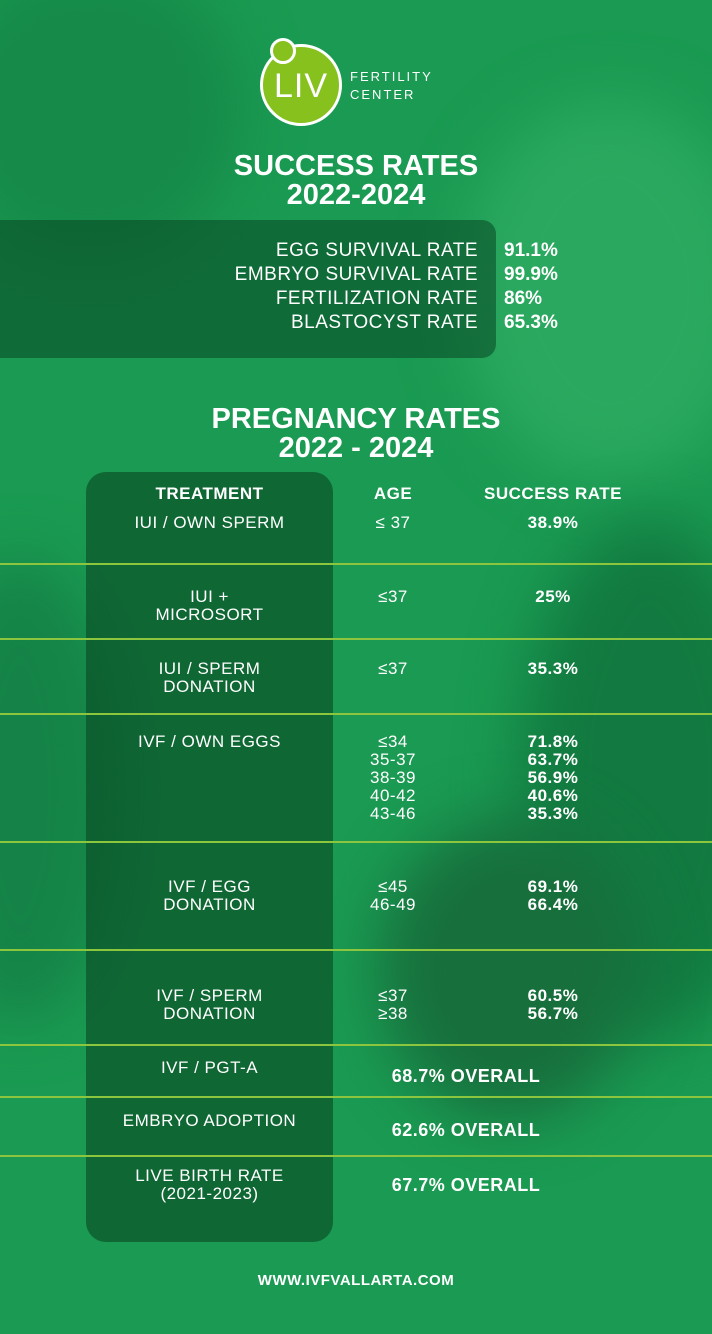 The height and width of the screenshot is (1334, 712). I want to click on cell-line: IVF / SPERM, so click(209, 995).